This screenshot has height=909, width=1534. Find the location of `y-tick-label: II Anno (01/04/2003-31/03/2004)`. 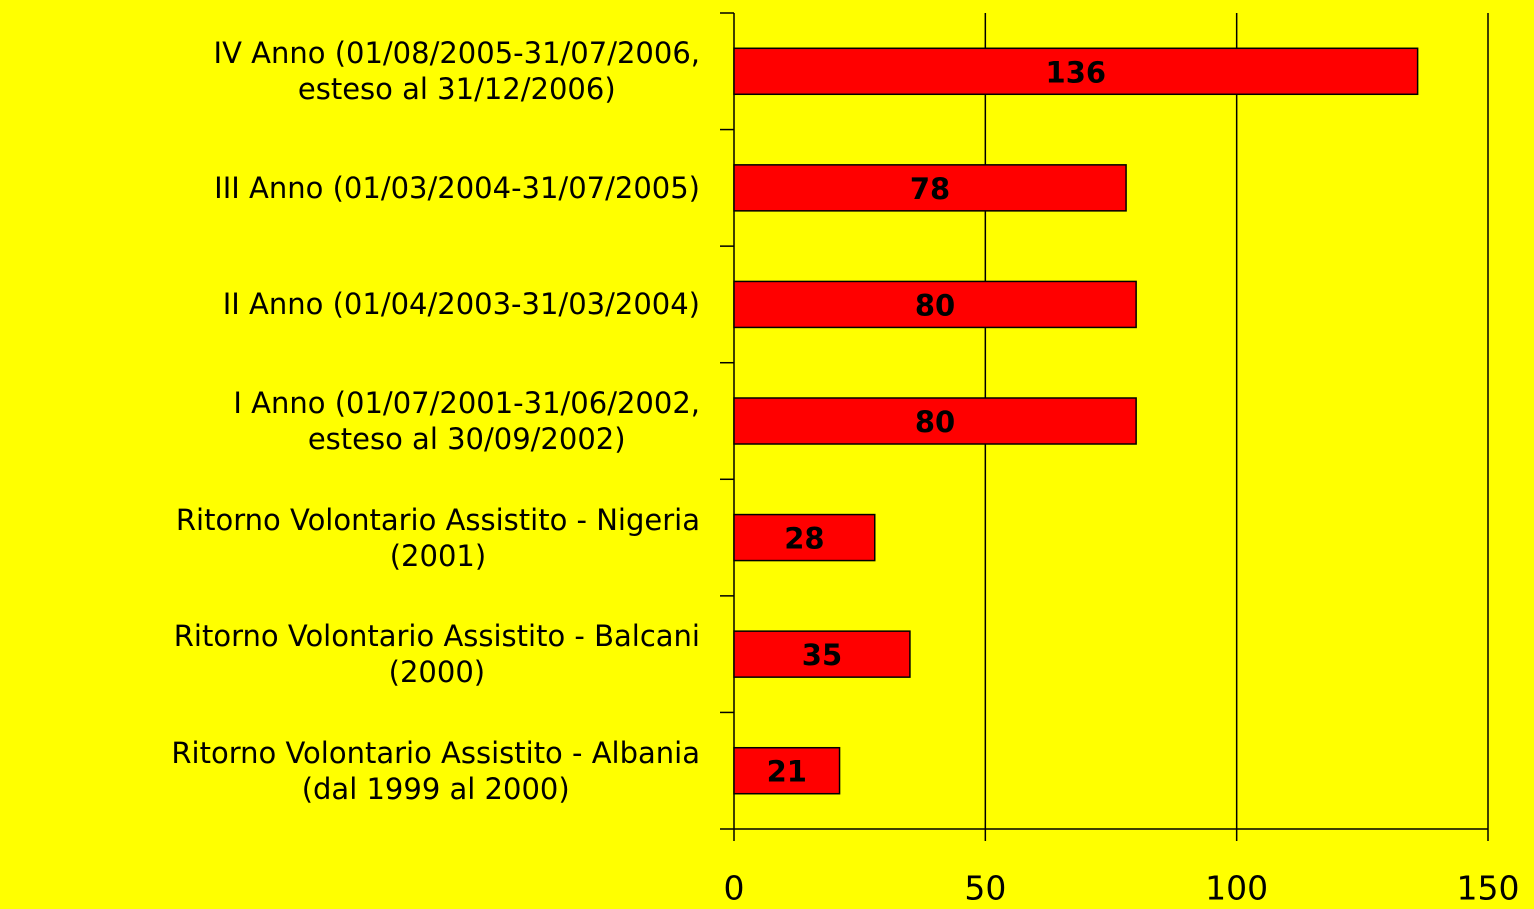

y-tick-label: II Anno (01/04/2003-31/03/2004) is located at coordinates (350, 304).